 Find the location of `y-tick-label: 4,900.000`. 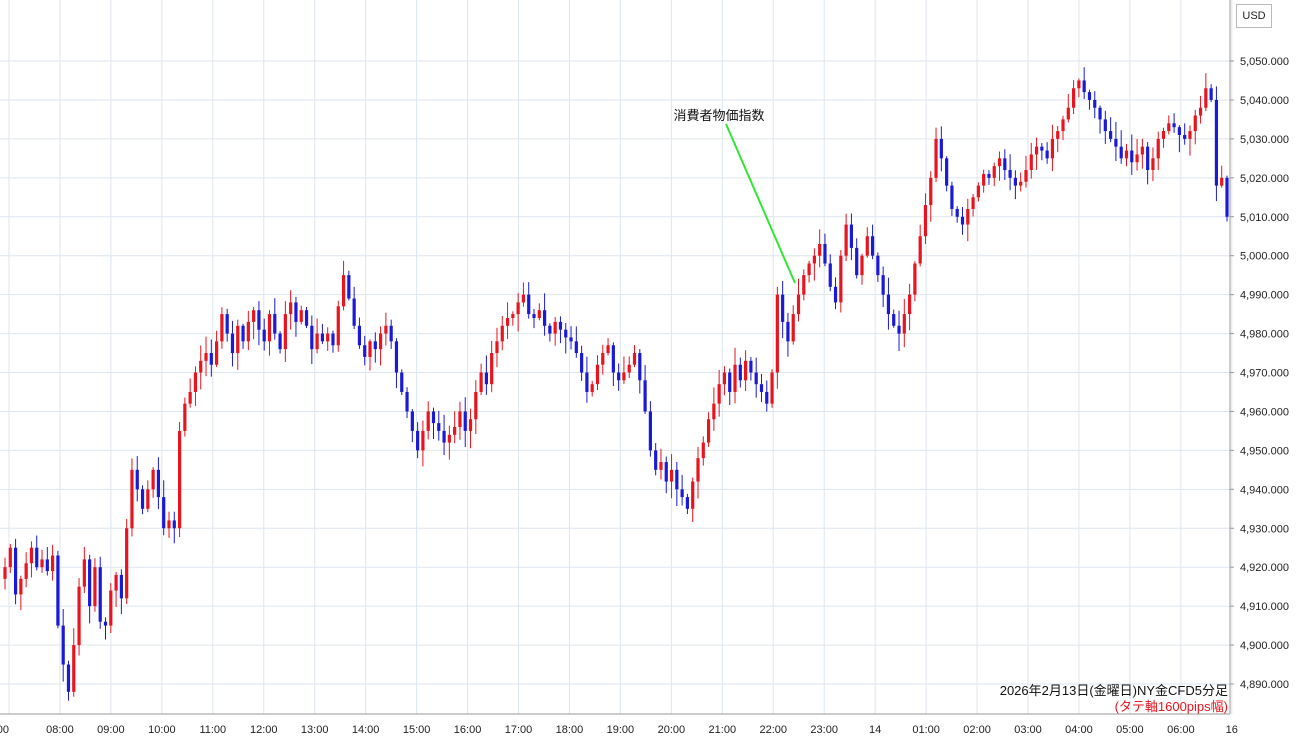

y-tick-label: 4,900.000 is located at coordinates (1264, 646).